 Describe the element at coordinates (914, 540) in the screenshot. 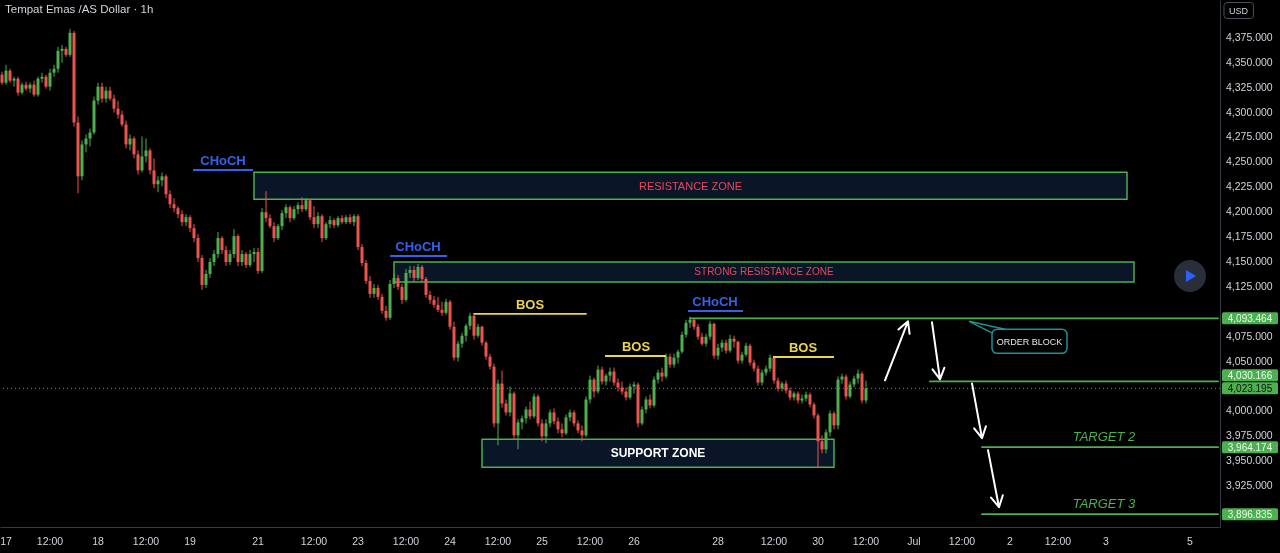

I see `x-tick-label: Jul` at that location.